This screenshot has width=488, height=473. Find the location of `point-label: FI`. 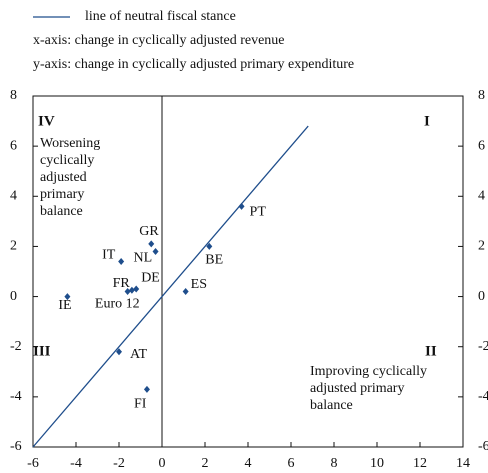

point-label: FI is located at coordinates (140, 404).